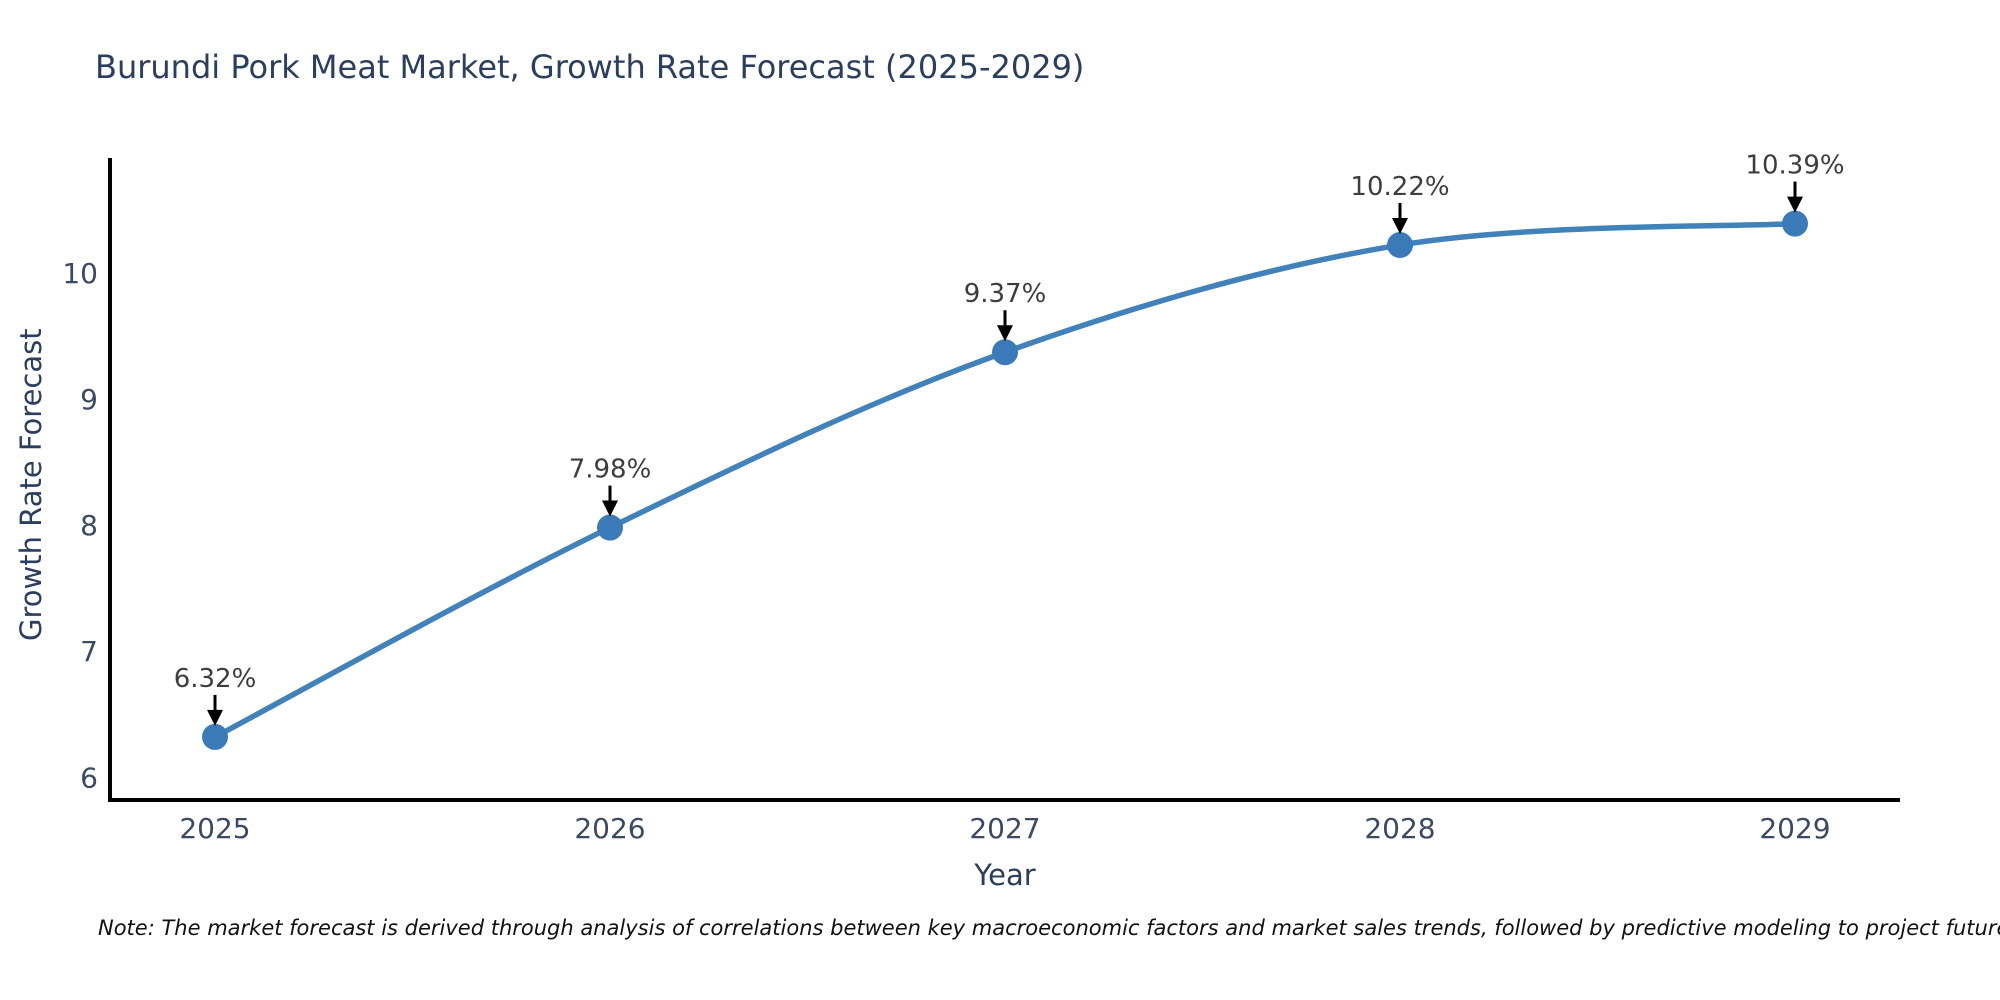 This screenshot has height=1000, width=2000. What do you see at coordinates (89, 651) in the screenshot?
I see `y-tick-label: 7` at bounding box center [89, 651].